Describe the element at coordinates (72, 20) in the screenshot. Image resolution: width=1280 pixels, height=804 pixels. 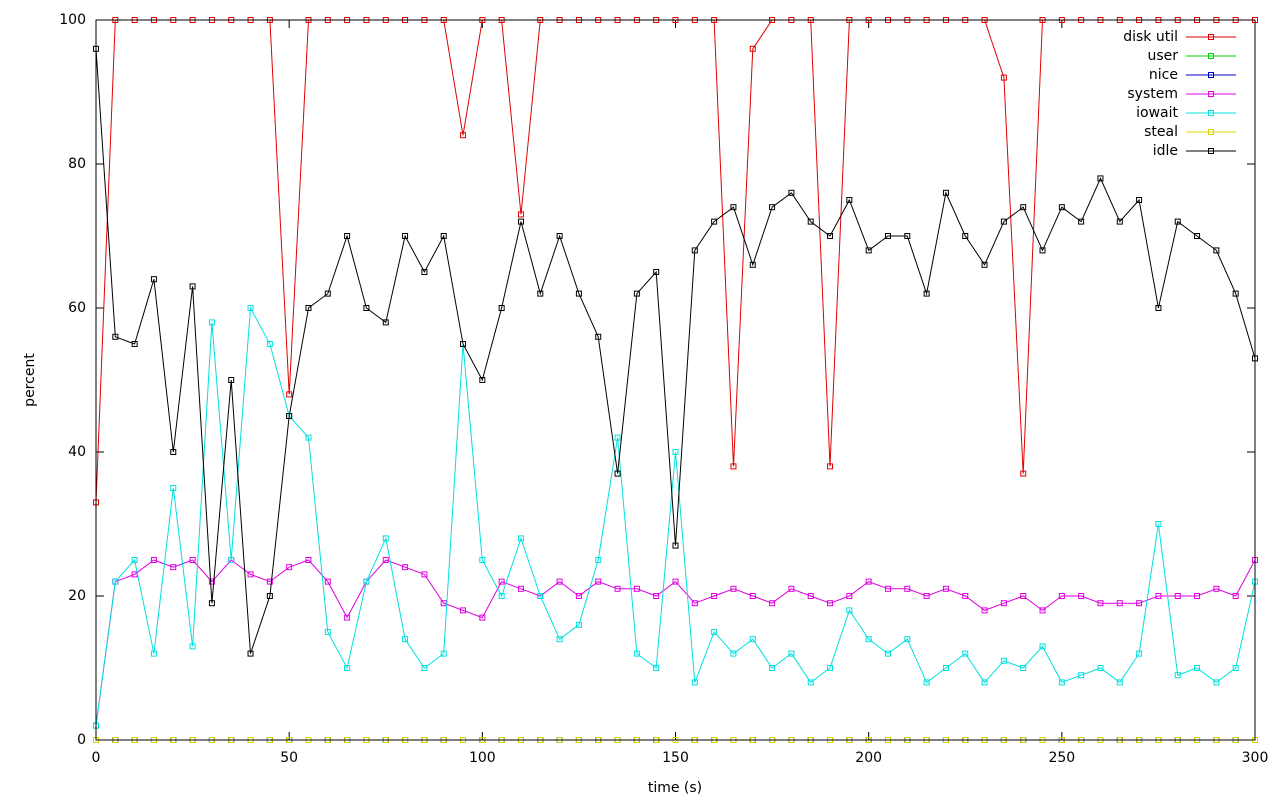
I see `y-tick-label: 100` at that location.